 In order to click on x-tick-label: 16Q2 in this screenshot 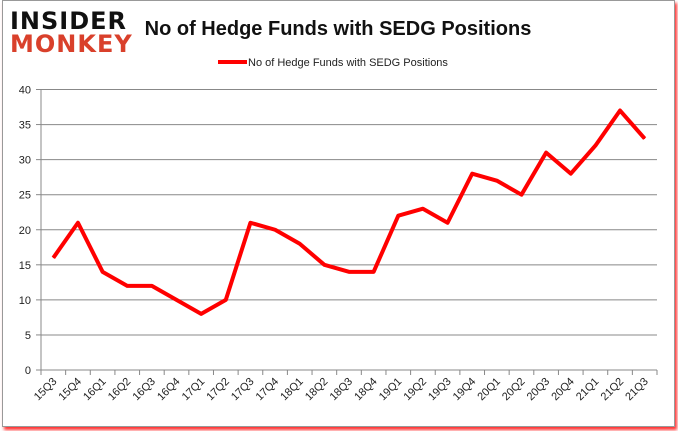, I will do `click(120, 390)`.